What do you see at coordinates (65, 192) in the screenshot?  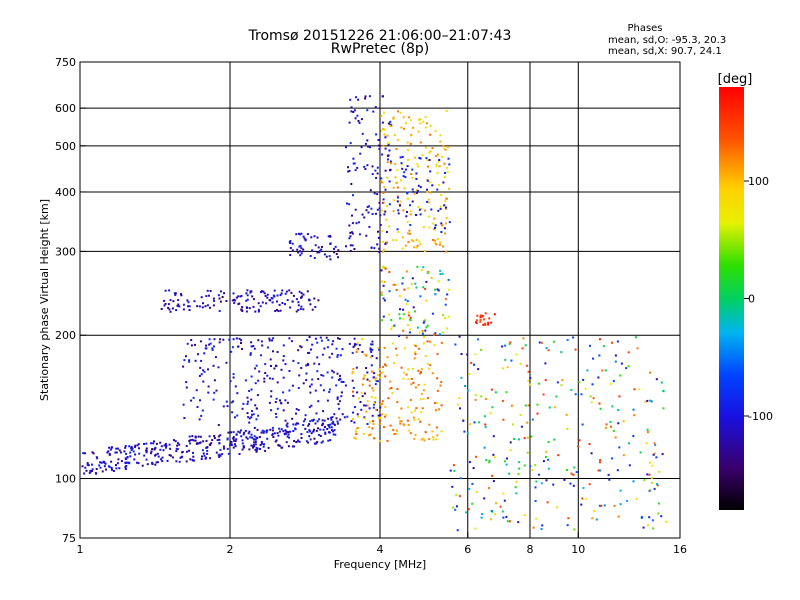 I see `y-tick-label: 400` at bounding box center [65, 192].